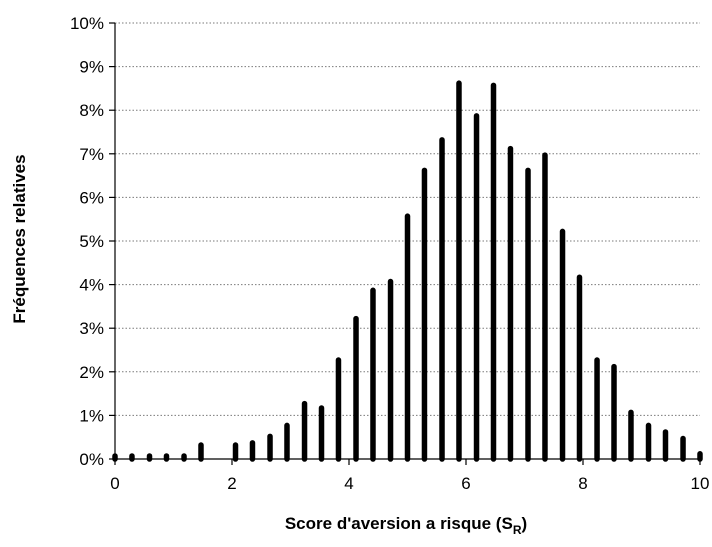 The image size is (712, 547). What do you see at coordinates (87, 23) in the screenshot?
I see `y-tick-label: 10%` at bounding box center [87, 23].